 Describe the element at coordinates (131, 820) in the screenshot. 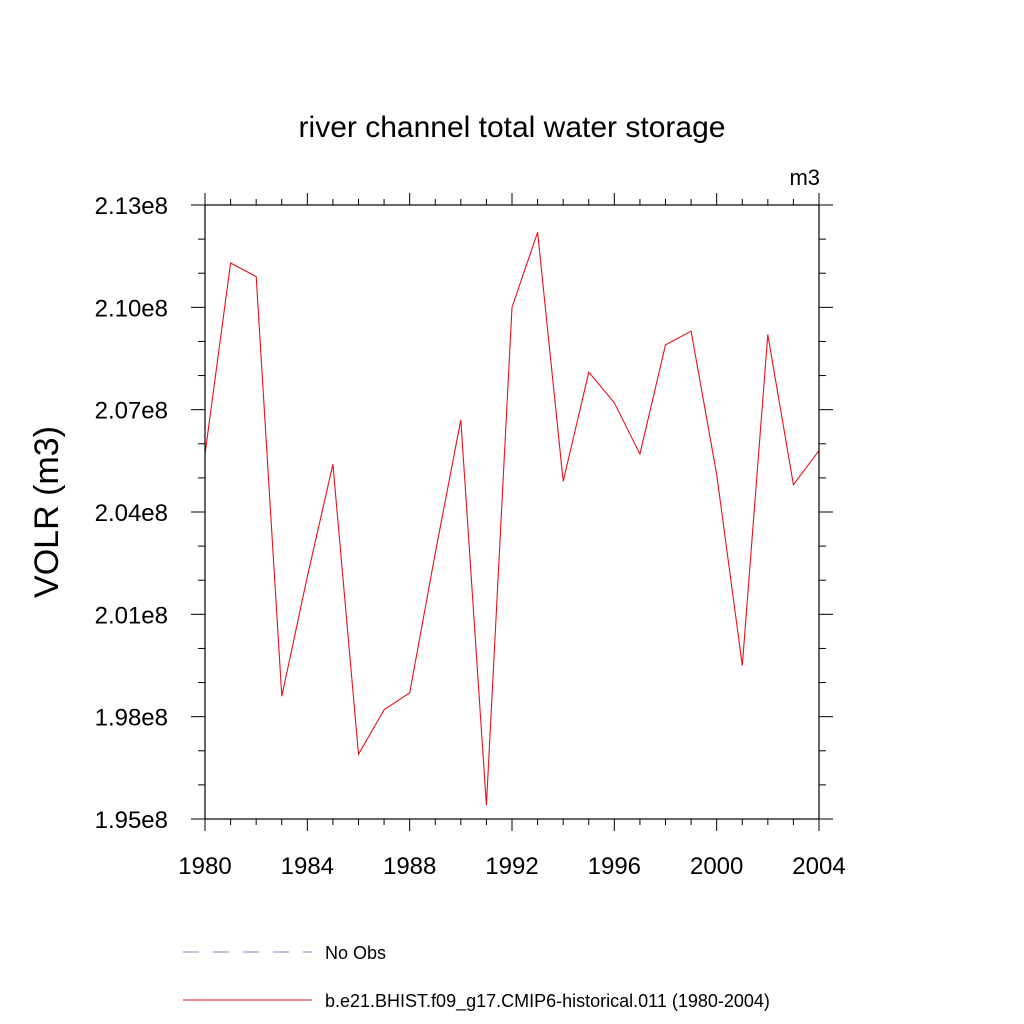

I see `y-tick-label: 1.95e8` at that location.